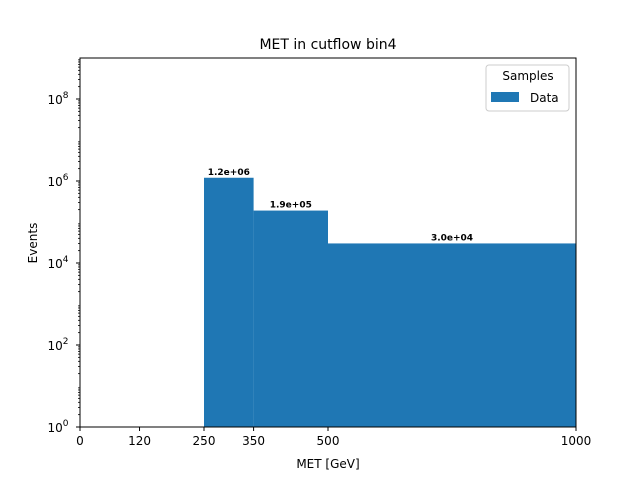  What do you see at coordinates (576, 441) in the screenshot?
I see `x-tick-label: 1000` at bounding box center [576, 441].